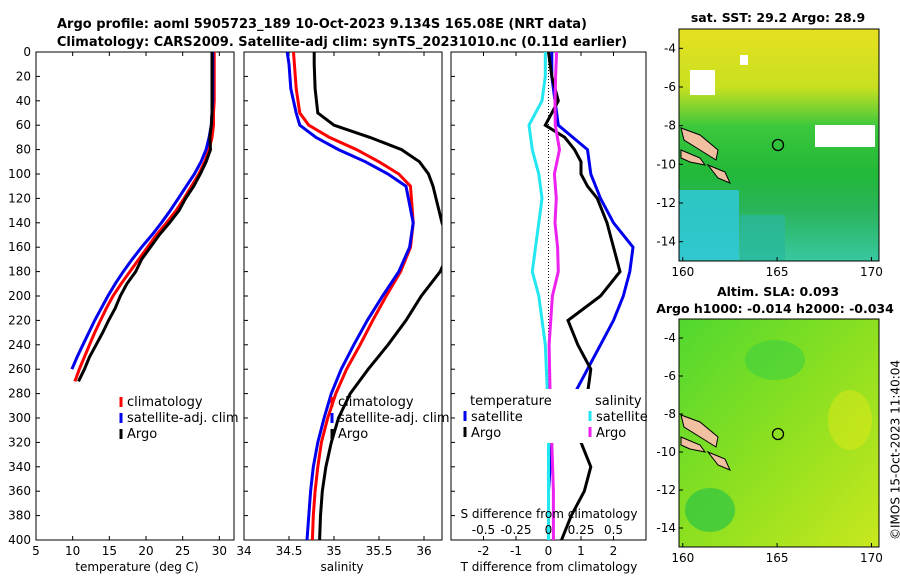 The width and height of the screenshot is (900, 580). Describe the element at coordinates (484, 551) in the screenshot. I see `x-tick-label: -2` at that location.